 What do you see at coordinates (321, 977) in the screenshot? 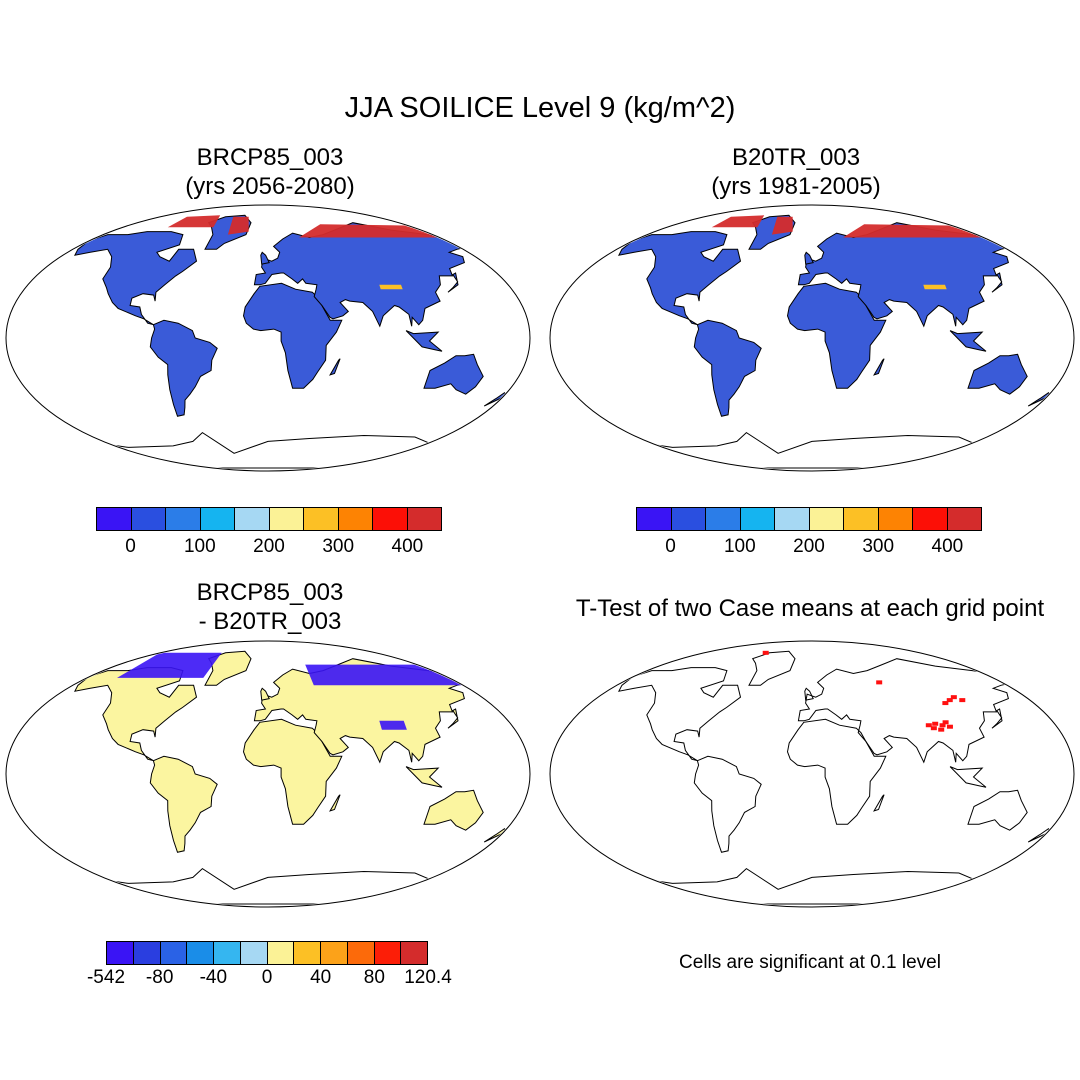
I see `colorbar-difference-tick-label: 40` at bounding box center [321, 977].